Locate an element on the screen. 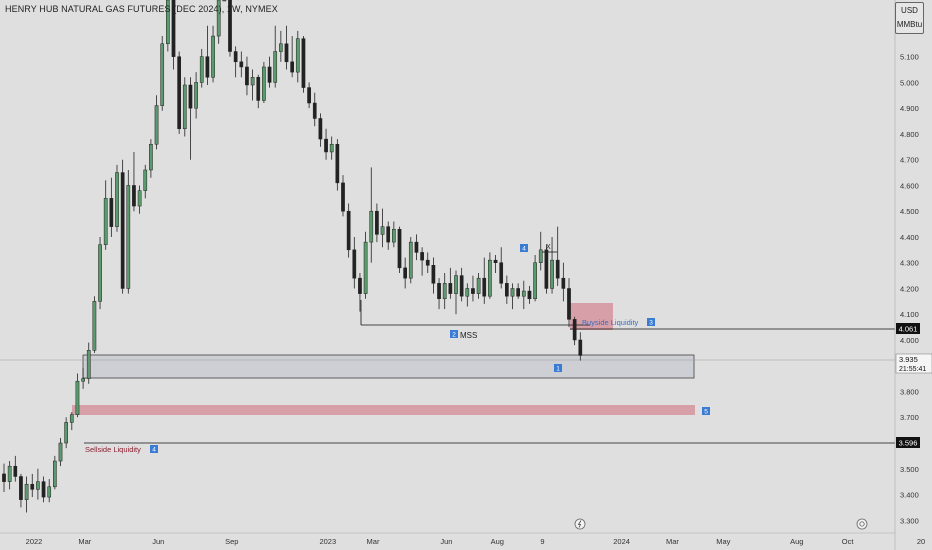 Image resolution: width=932 pixels, height=550 pixels. marker-4-upper: 4 is located at coordinates (524, 248).